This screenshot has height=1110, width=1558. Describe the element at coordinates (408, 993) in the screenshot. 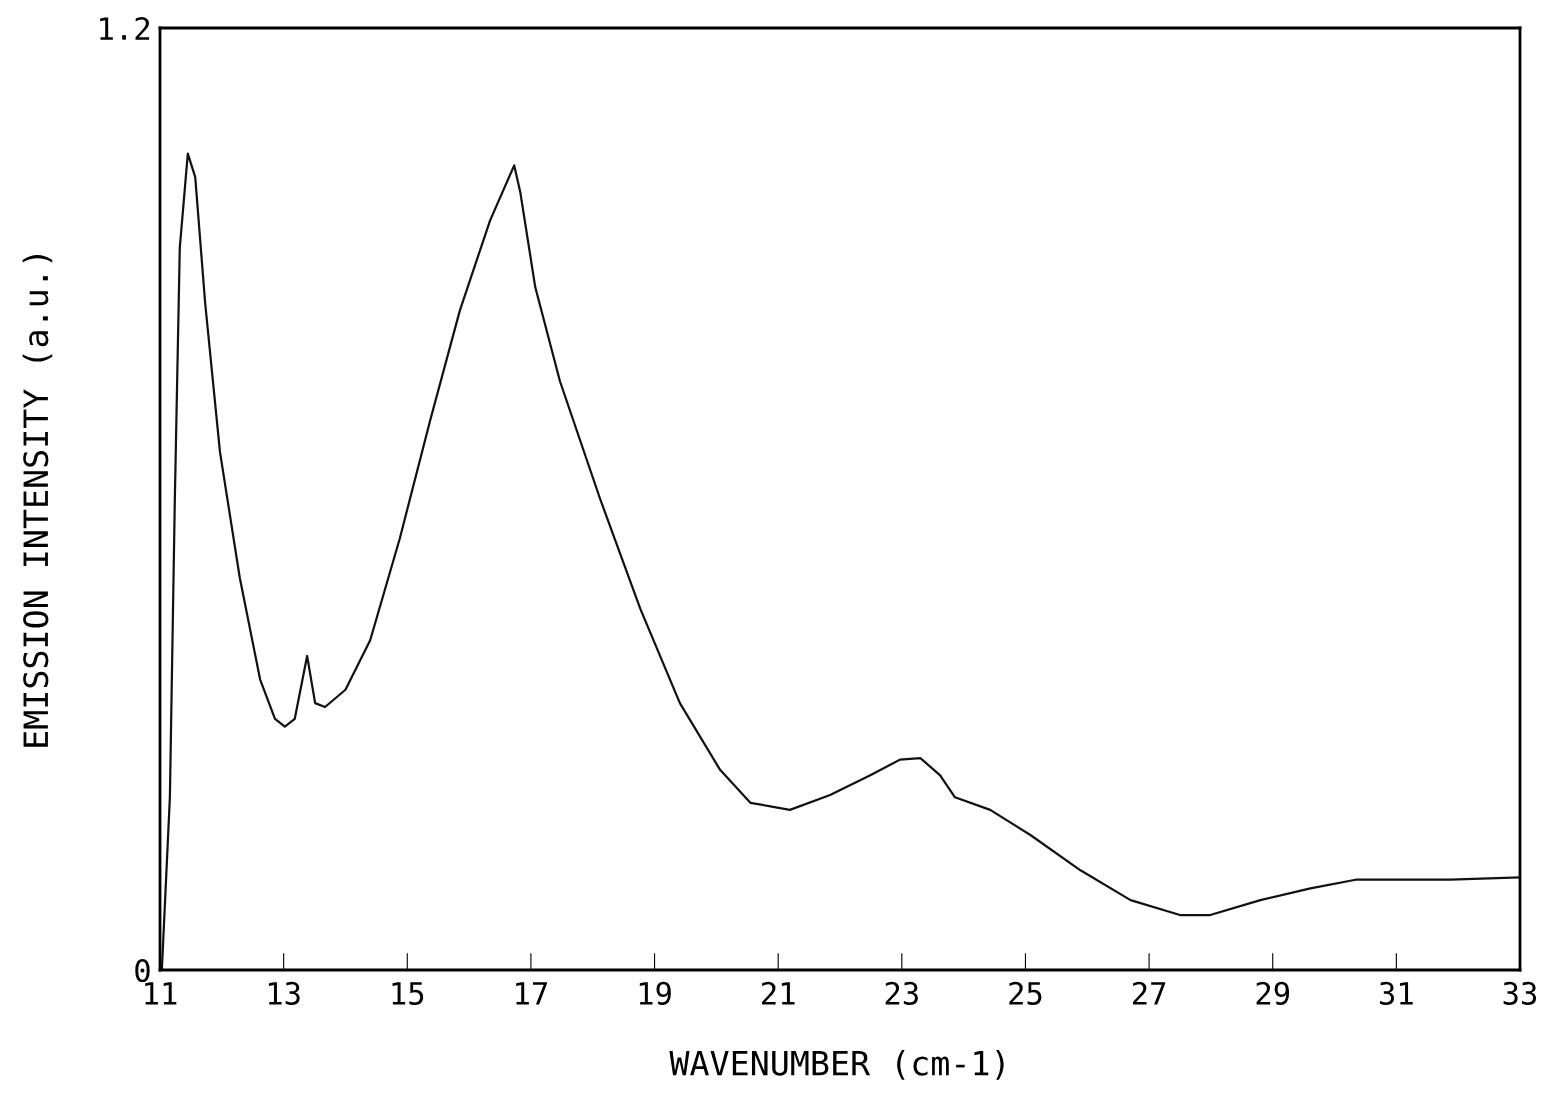

I see `x-tick-label: 15` at that location.